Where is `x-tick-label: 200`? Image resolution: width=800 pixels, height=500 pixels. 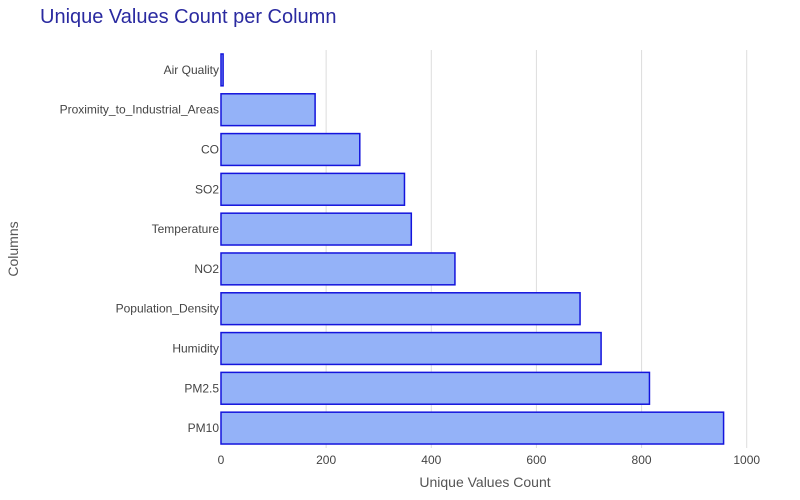
x-tick-label: 200 is located at coordinates (326, 460).